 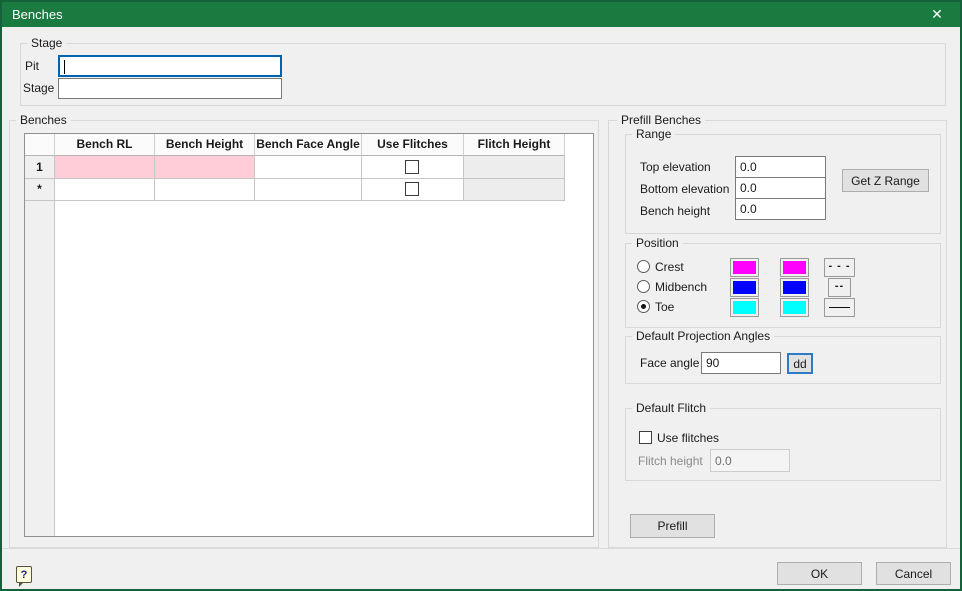 What do you see at coordinates (170, 88) in the screenshot?
I see `stage-field` at bounding box center [170, 88].